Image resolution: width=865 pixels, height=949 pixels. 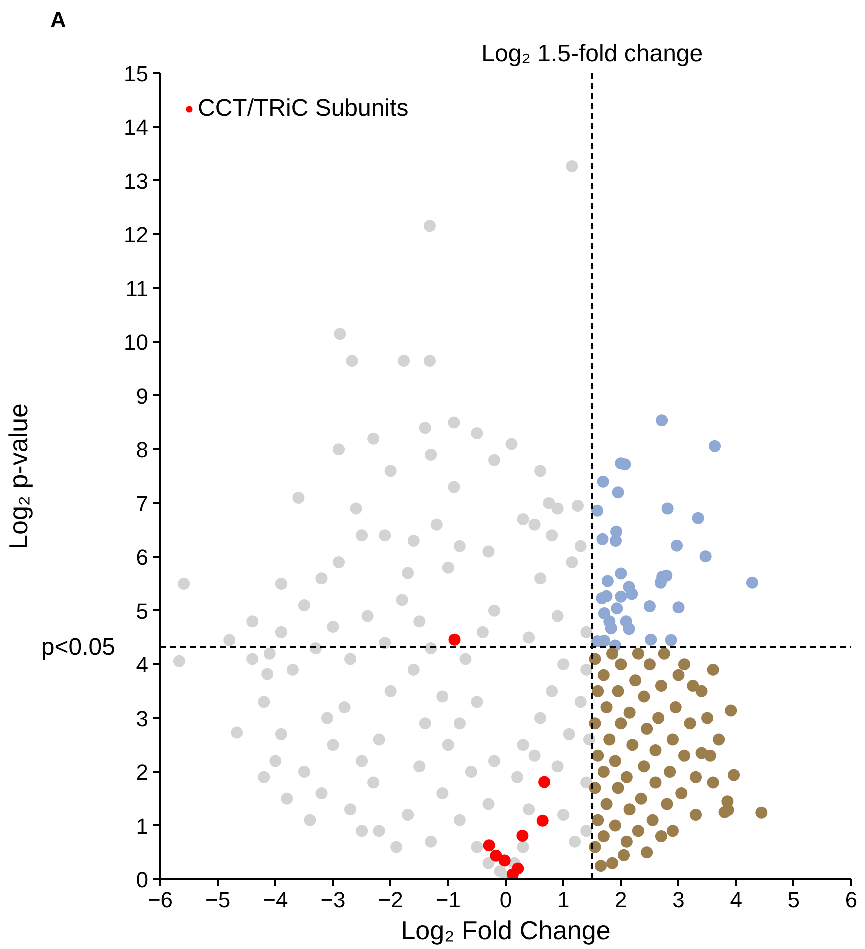 I want to click on x-tick-label: −1, so click(x=448, y=900).